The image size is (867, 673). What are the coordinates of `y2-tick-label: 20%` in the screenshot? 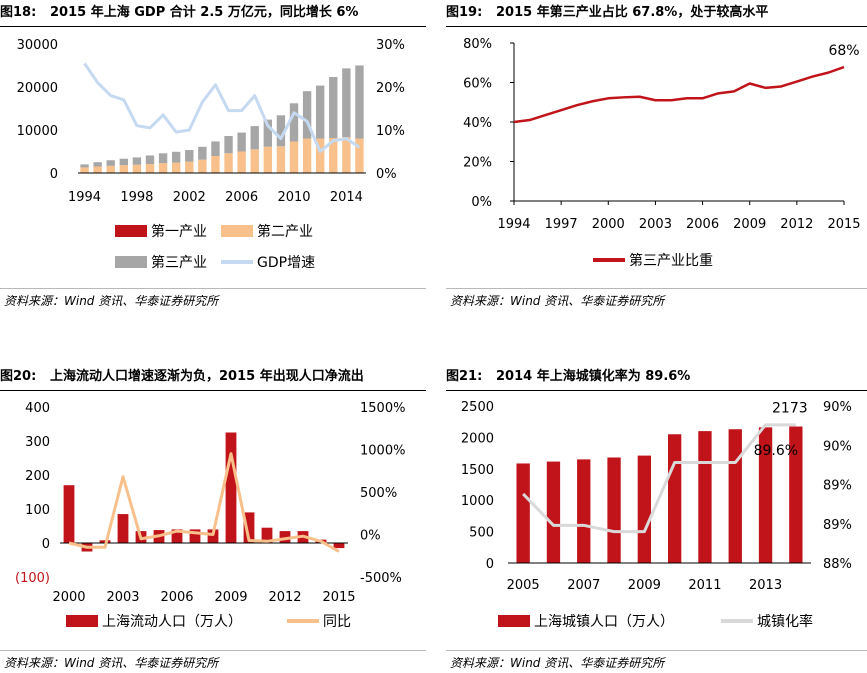 It's located at (390, 88).